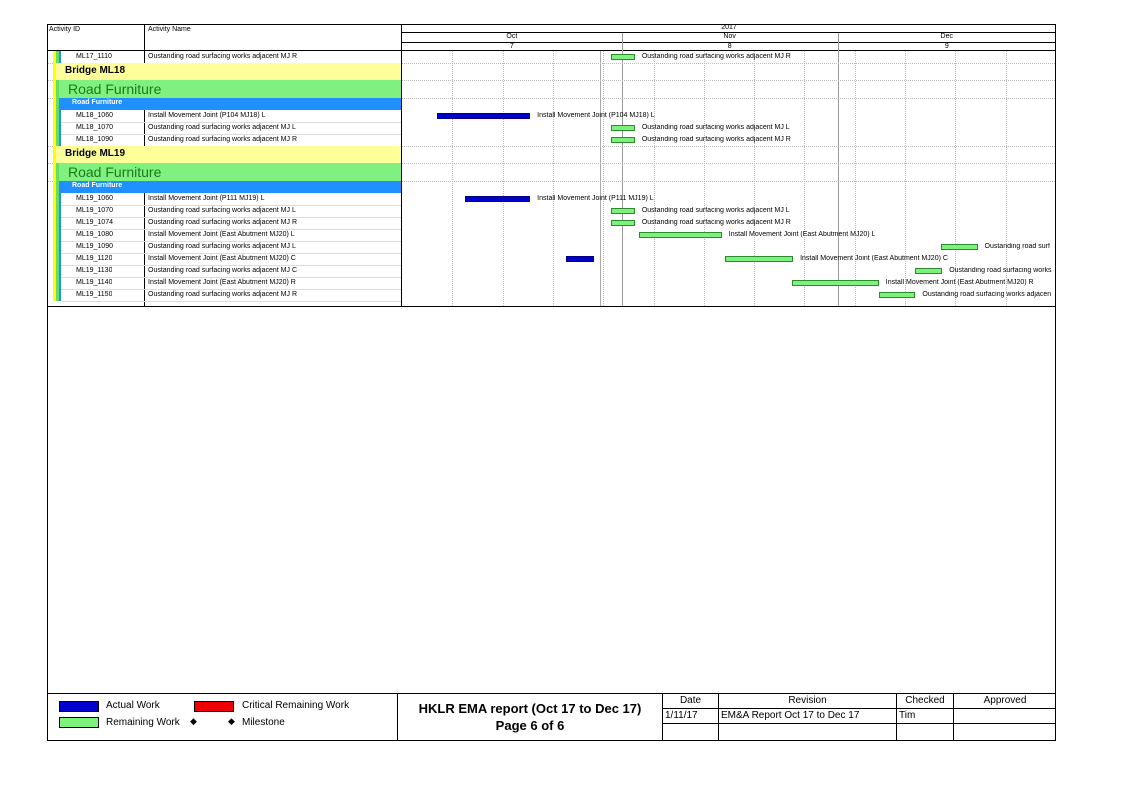 The height and width of the screenshot is (793, 1123). Describe the element at coordinates (1017, 246) in the screenshot. I see `bar-label: Oustanding road surf` at that location.